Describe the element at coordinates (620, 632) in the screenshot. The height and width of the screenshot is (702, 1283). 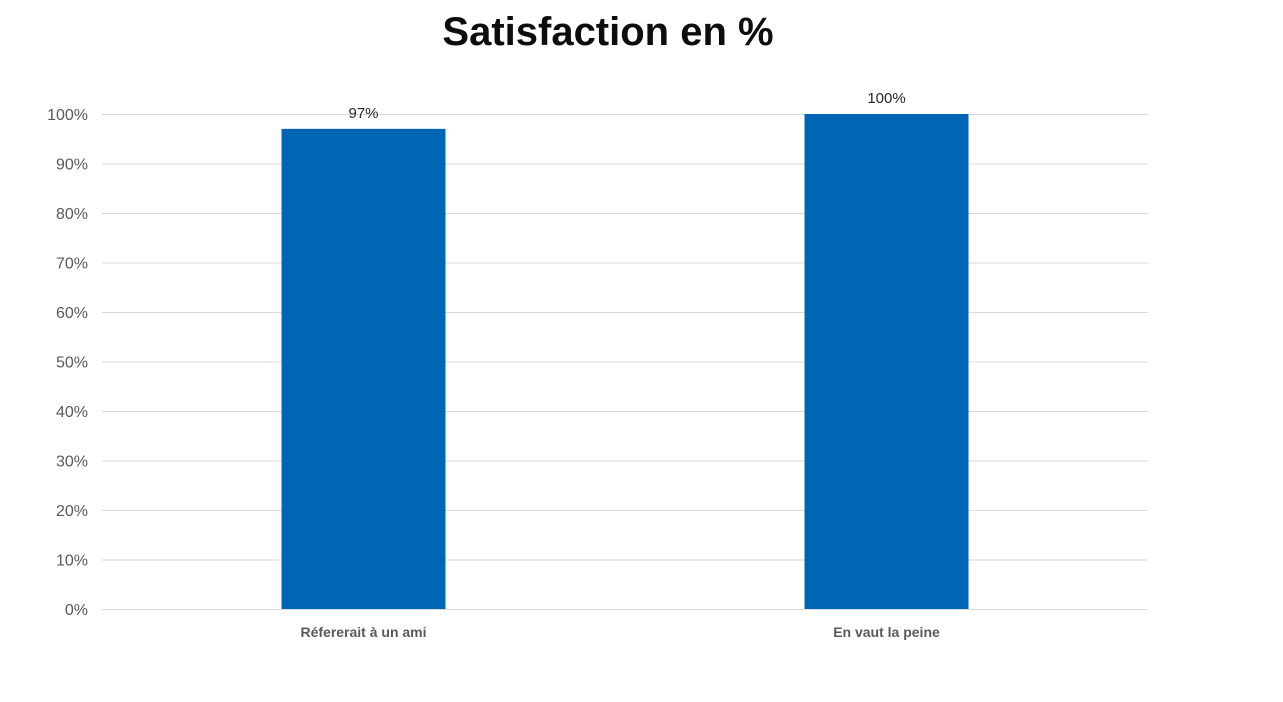
I see `category-labels: Réfererait à un ami En vaut la peine` at that location.